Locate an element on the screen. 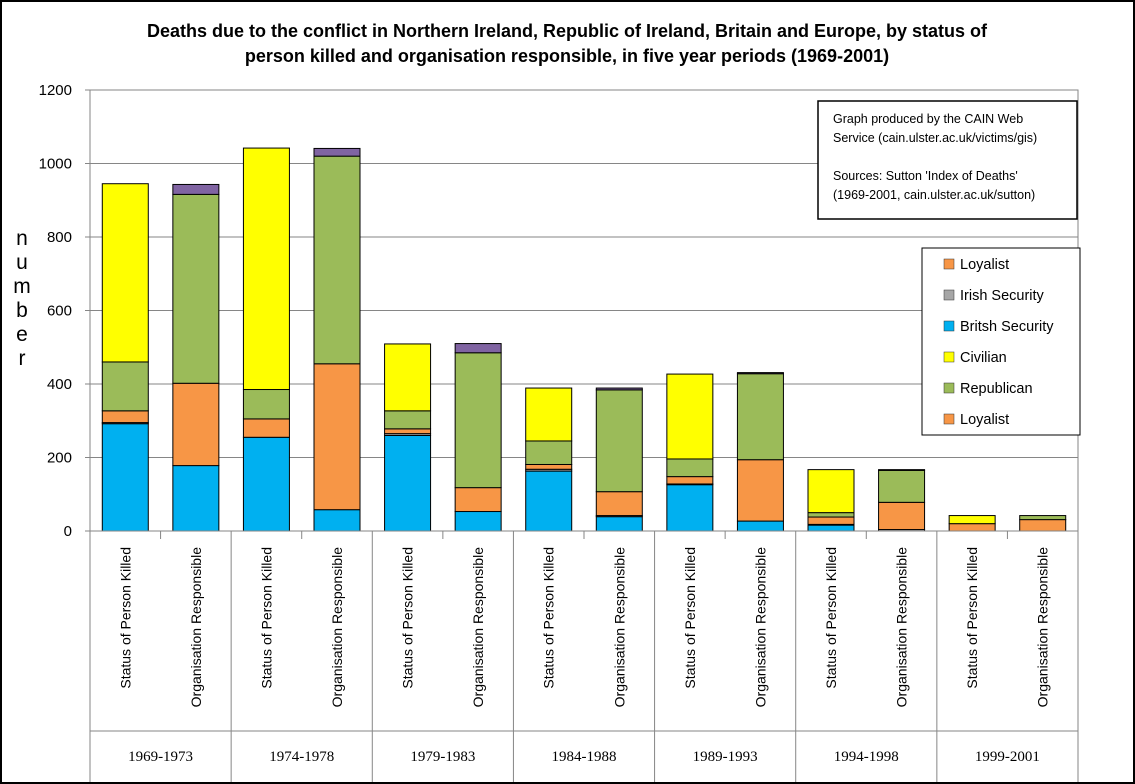 This screenshot has height=784, width=1135. legend-label-2: Irish Security is located at coordinates (1002, 296).